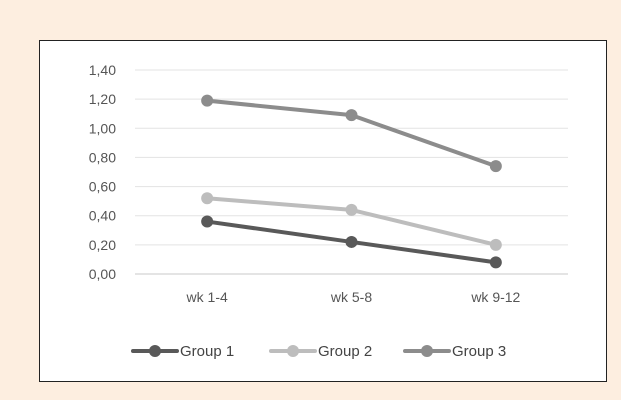 The width and height of the screenshot is (621, 400). Describe the element at coordinates (207, 297) in the screenshot. I see `x-tick-label: wk 1-4` at that location.